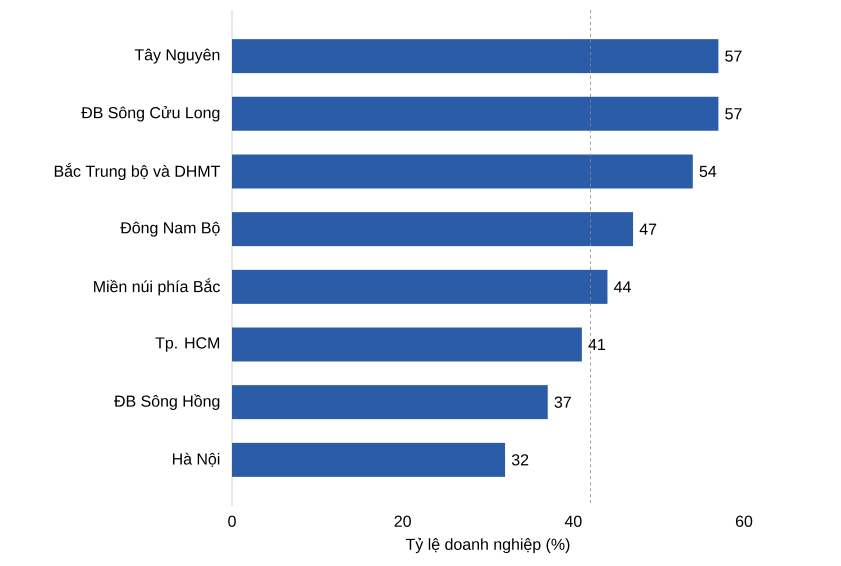  What do you see at coordinates (744, 521) in the screenshot?
I see `x-tick-label: 60` at bounding box center [744, 521].